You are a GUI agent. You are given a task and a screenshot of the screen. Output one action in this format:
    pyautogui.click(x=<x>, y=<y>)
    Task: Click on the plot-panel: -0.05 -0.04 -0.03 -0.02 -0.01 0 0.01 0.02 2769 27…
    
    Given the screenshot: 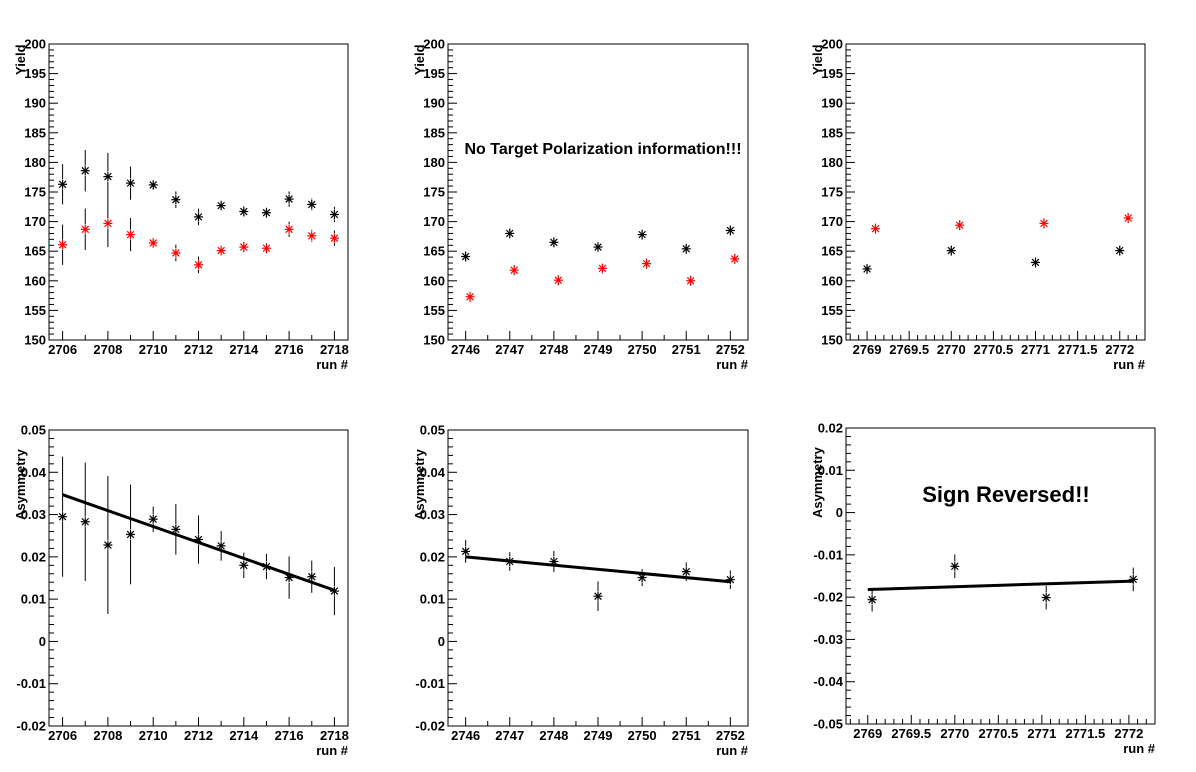 What is the action you would take?
    pyautogui.click(x=983, y=589)
    